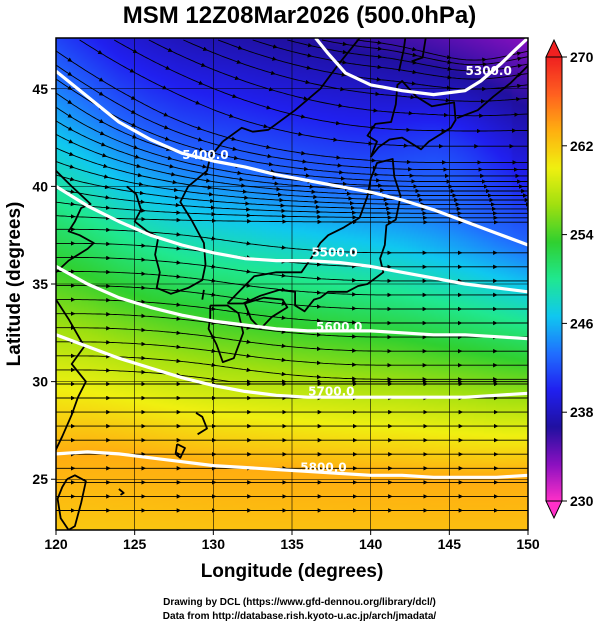 This screenshot has width=599, height=625. I want to click on y-tick-label: 25, so click(40, 479).